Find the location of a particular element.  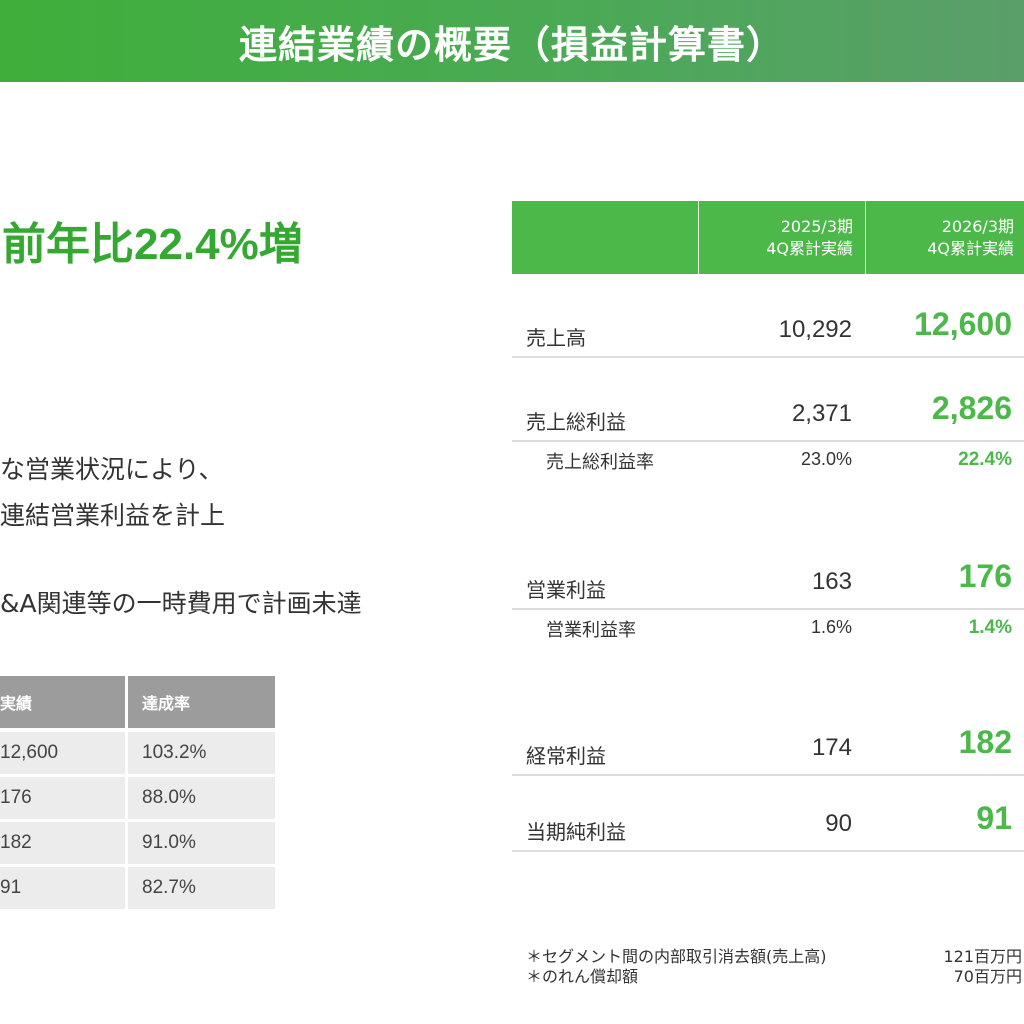

slide-header: 連結業績の概要（損益計算書） is located at coordinates (512, 41).